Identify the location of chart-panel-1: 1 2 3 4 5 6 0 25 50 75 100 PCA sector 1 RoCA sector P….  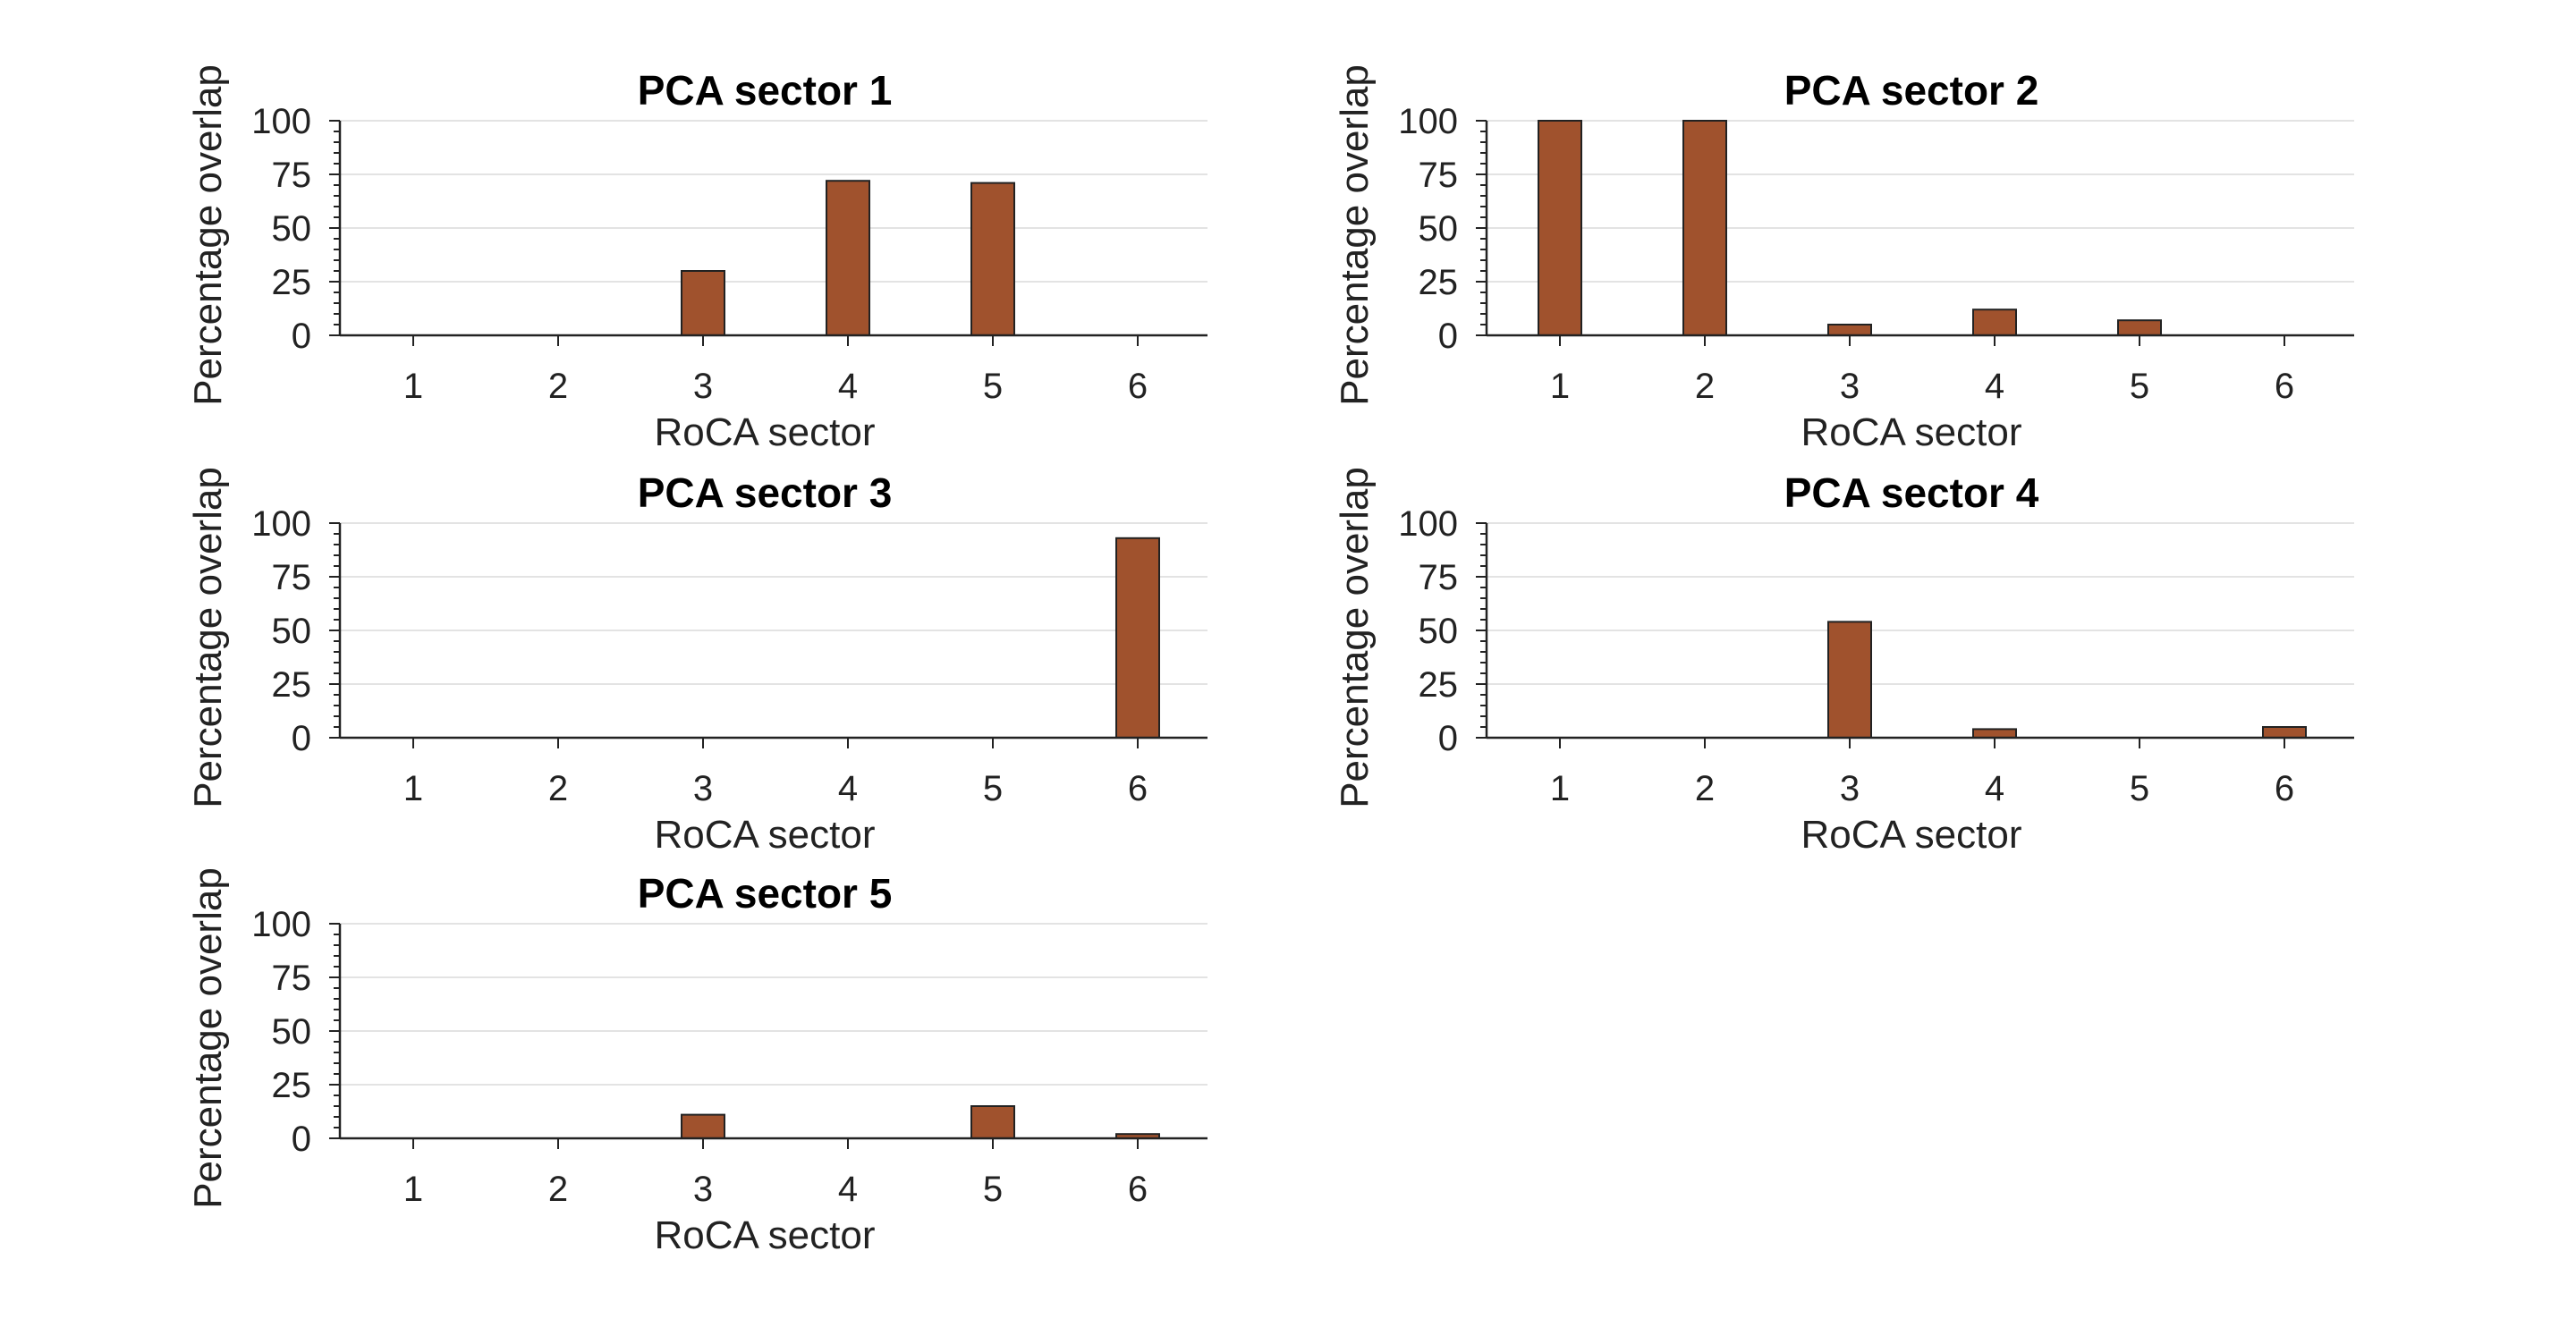
(697, 259).